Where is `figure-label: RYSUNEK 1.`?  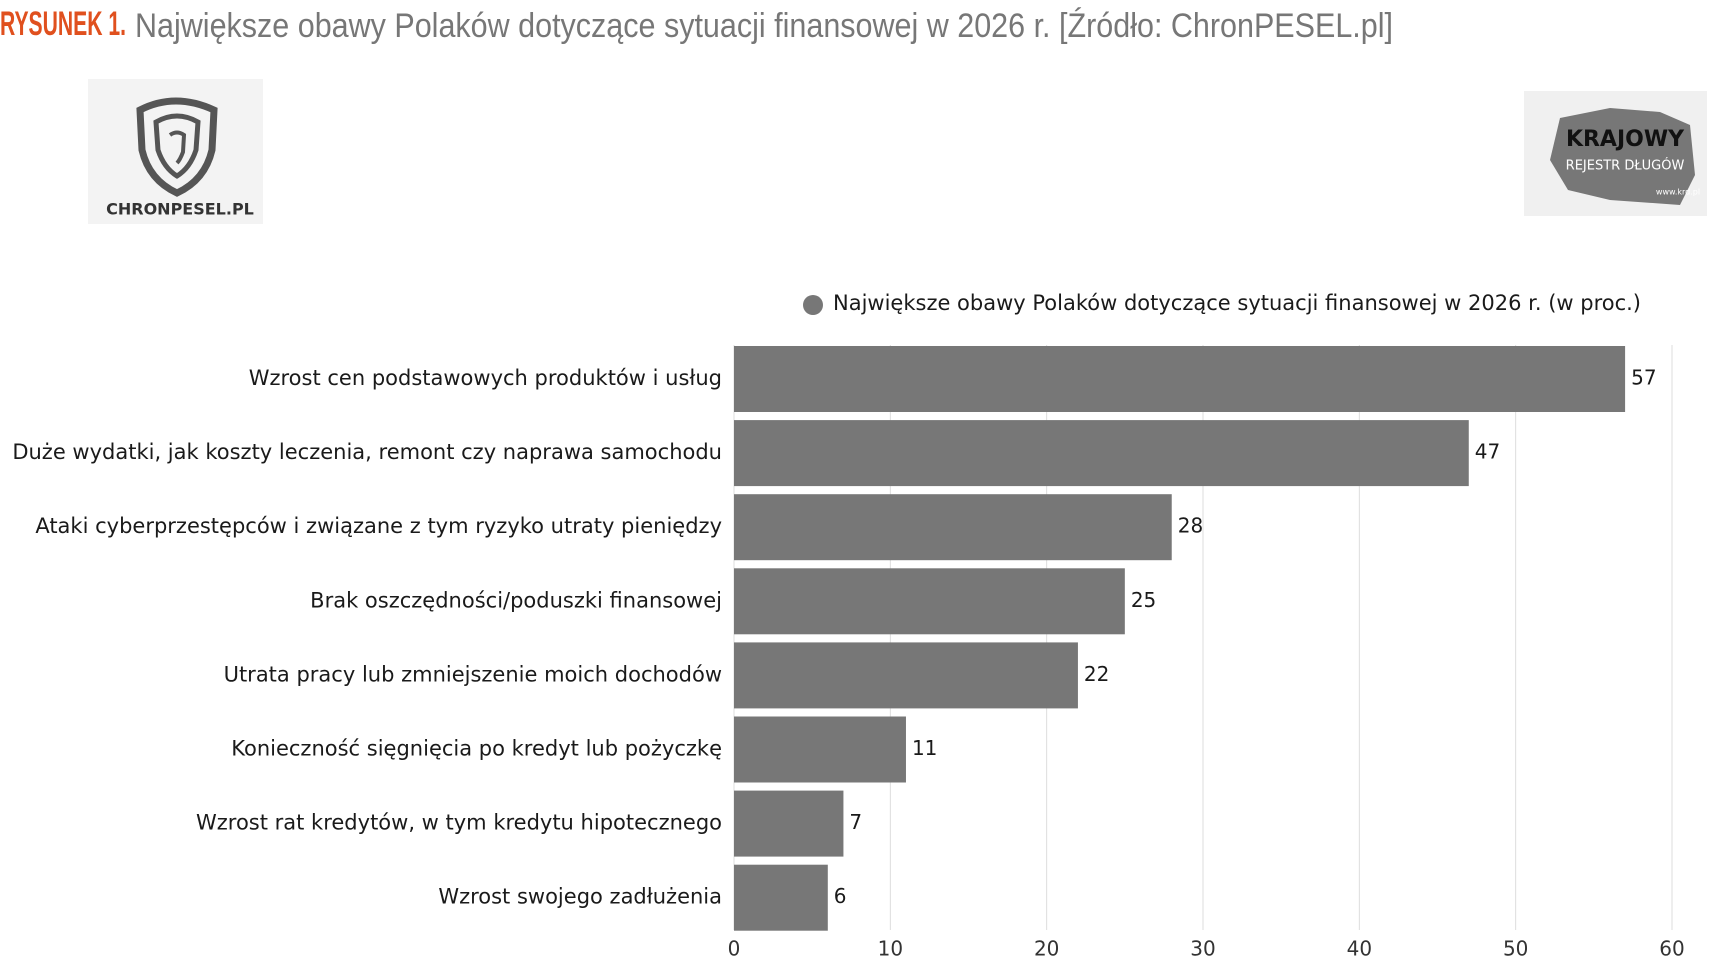 figure-label: RYSUNEK 1. is located at coordinates (63, 24).